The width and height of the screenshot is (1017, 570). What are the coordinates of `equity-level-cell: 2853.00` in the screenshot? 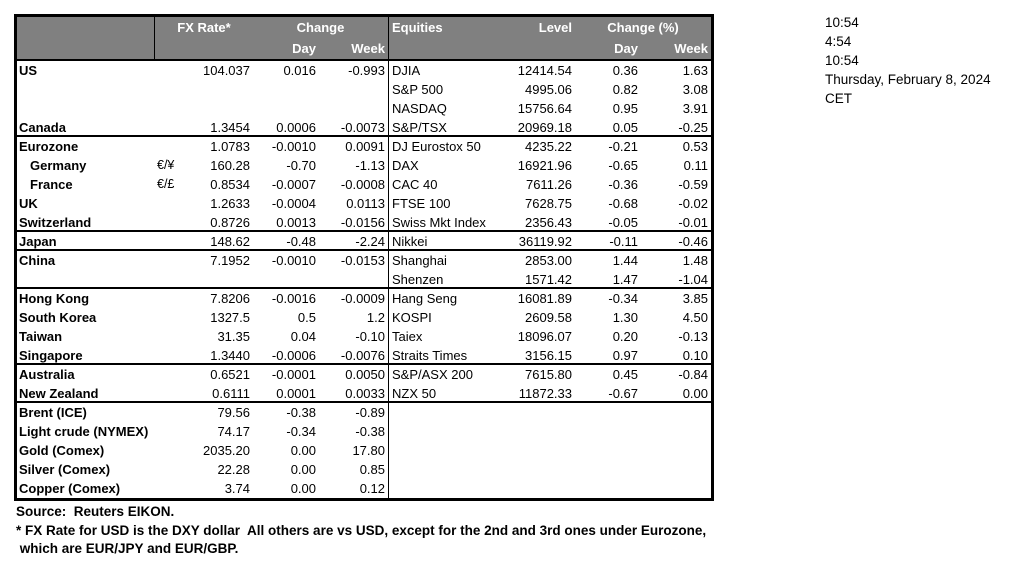 It's located at (548, 260).